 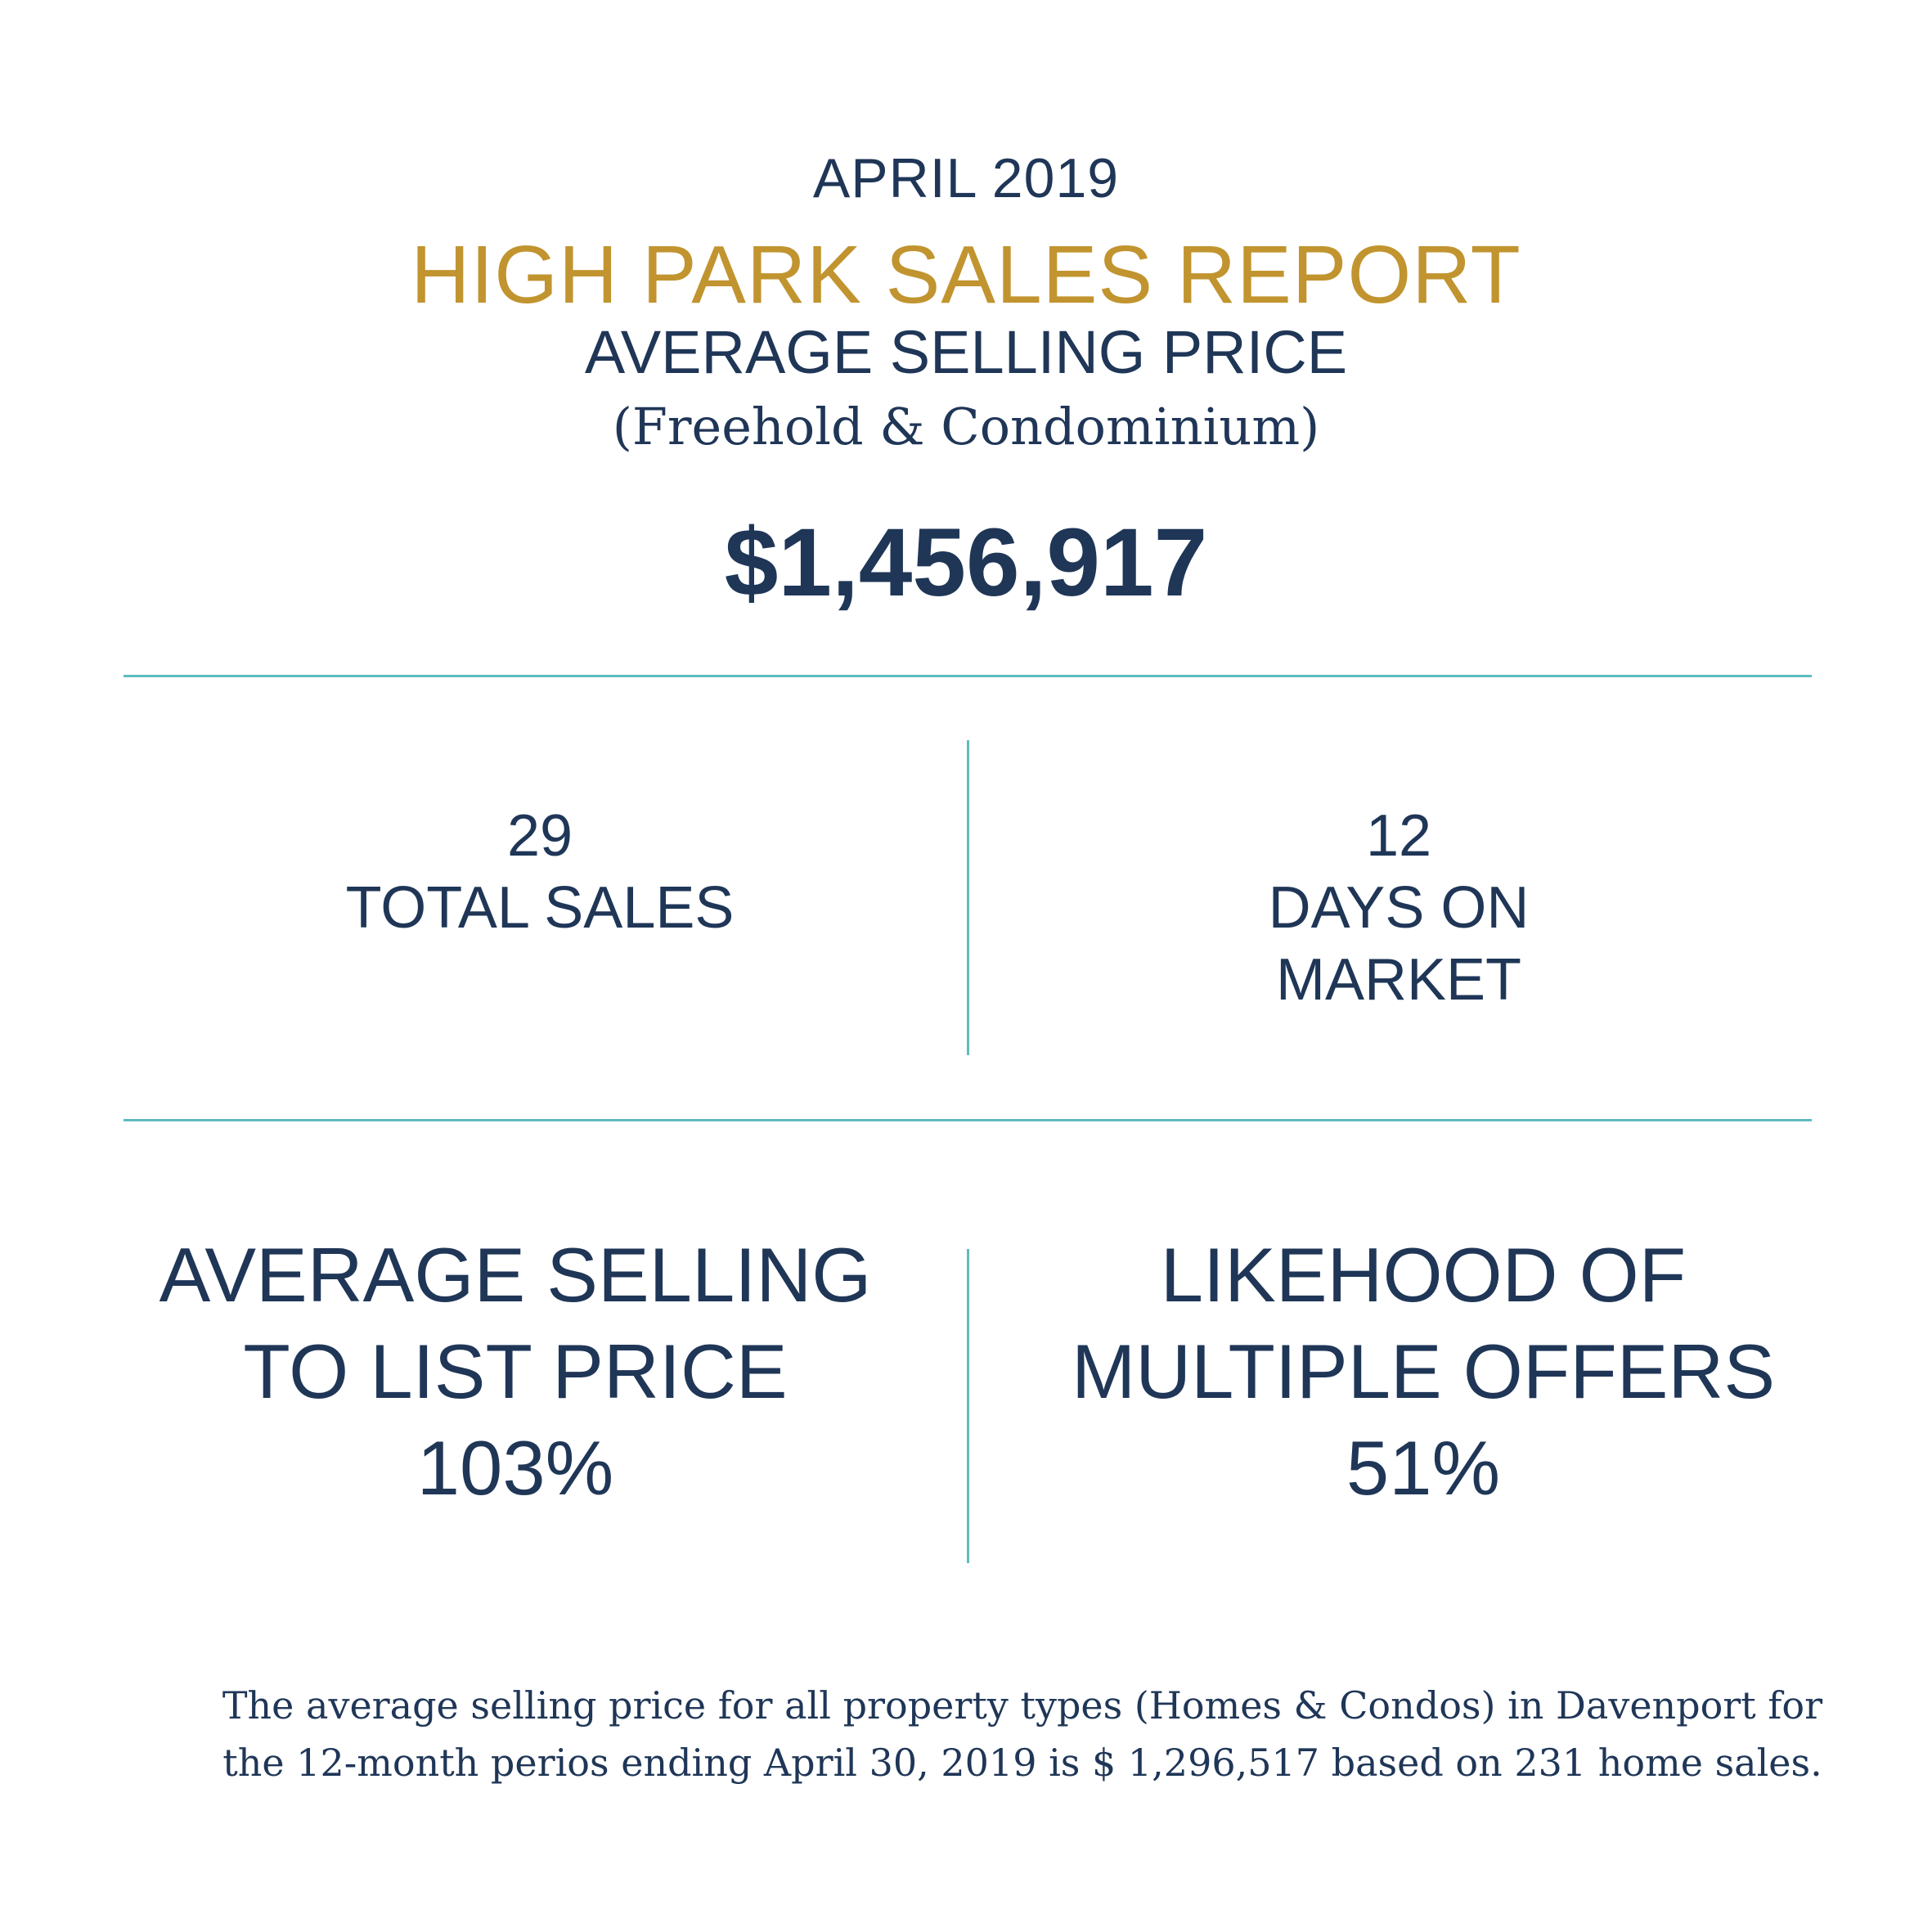 I want to click on multiple-offers-stat: LIKEHOOD OF MULTIPLE OFFERS 51%, so click(x=1423, y=1372).